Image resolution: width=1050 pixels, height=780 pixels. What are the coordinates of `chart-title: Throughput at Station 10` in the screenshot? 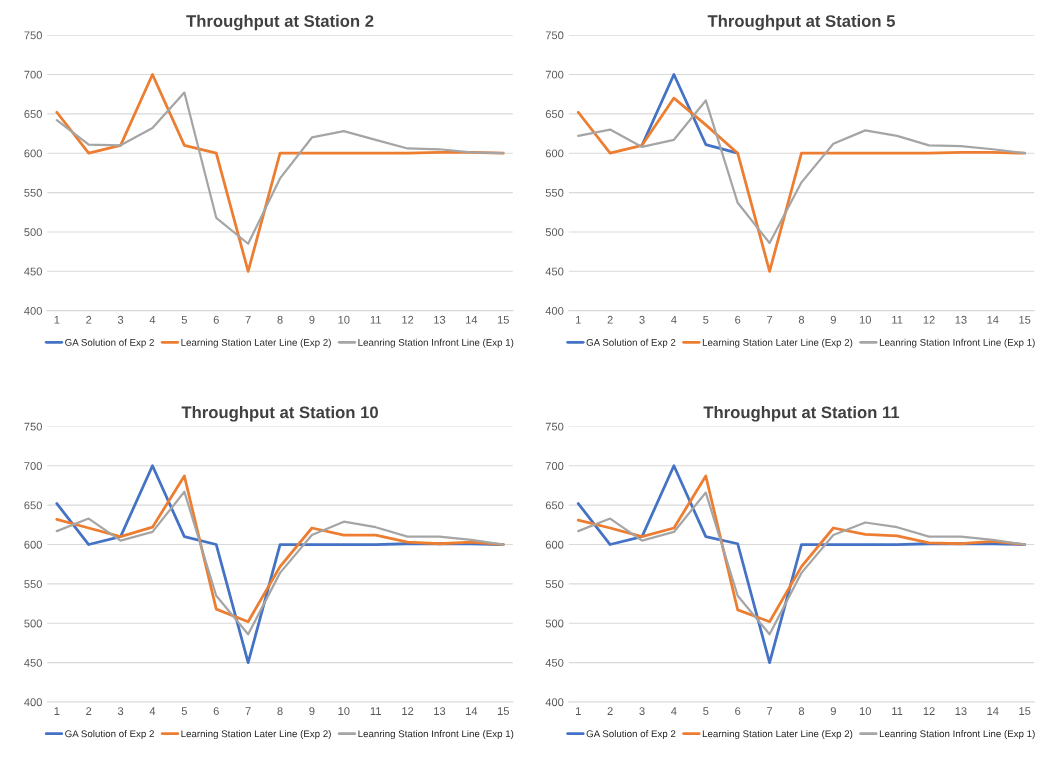 It's located at (279, 414).